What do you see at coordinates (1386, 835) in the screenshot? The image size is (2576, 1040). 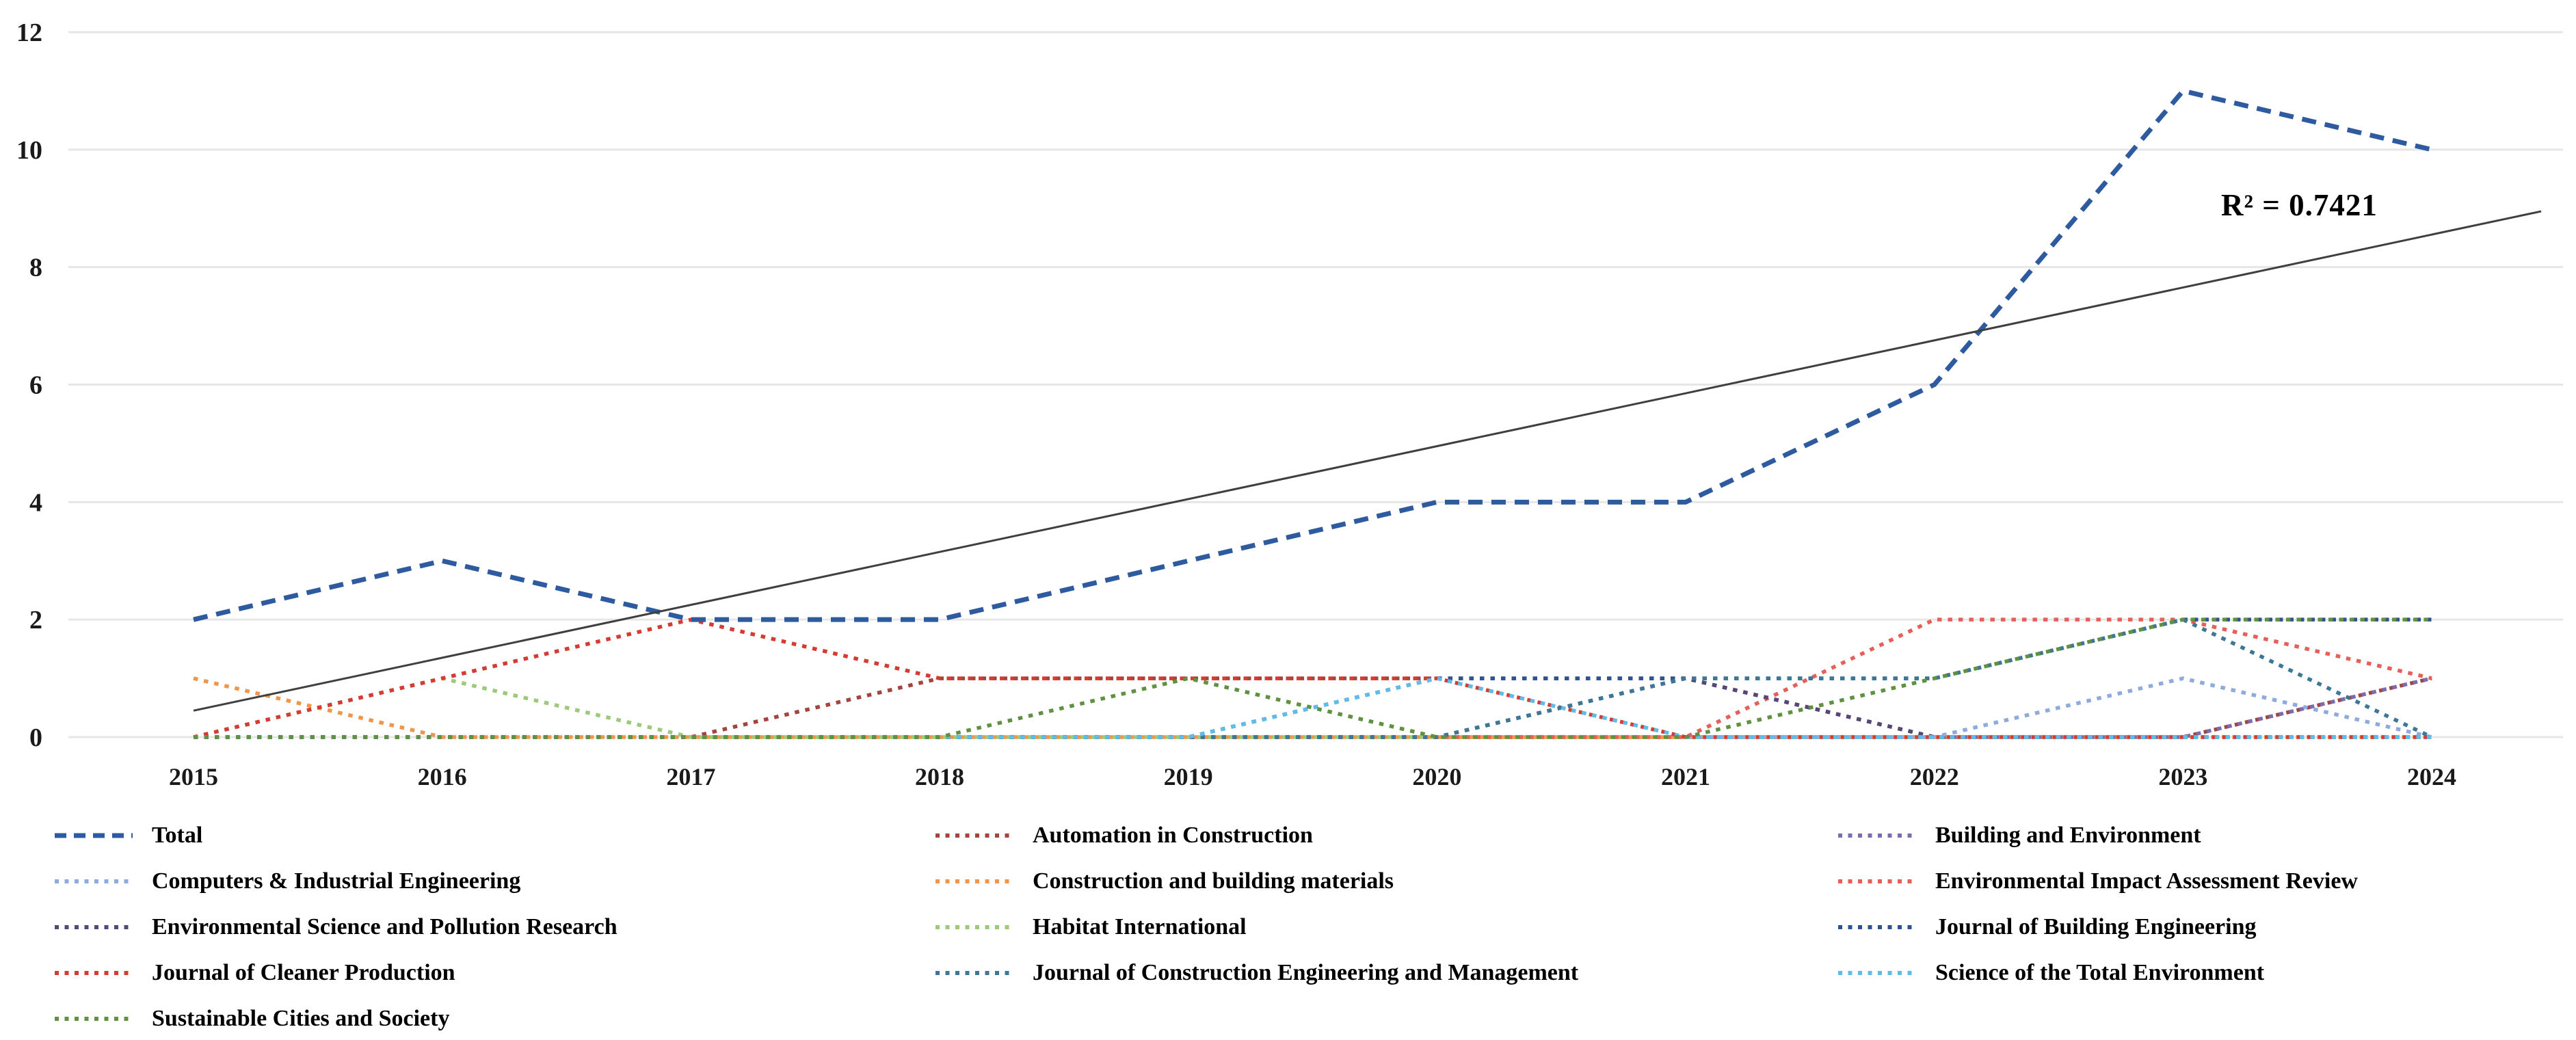 I see `legend-item-automation-in-construction: Automation in Construction` at bounding box center [1386, 835].